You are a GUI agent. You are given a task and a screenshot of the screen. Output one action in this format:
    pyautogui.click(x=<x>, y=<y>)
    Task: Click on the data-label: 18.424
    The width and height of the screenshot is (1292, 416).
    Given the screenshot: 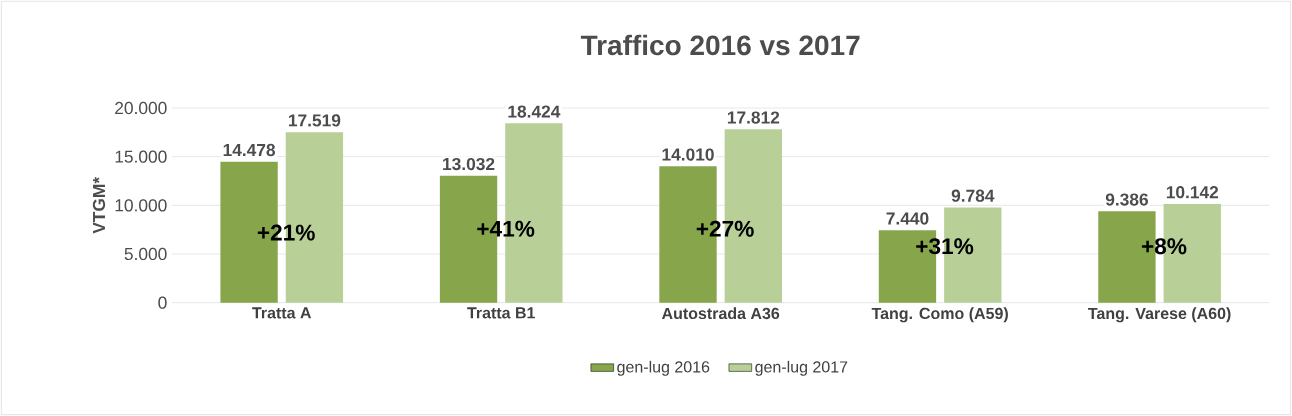 What is the action you would take?
    pyautogui.click(x=534, y=111)
    